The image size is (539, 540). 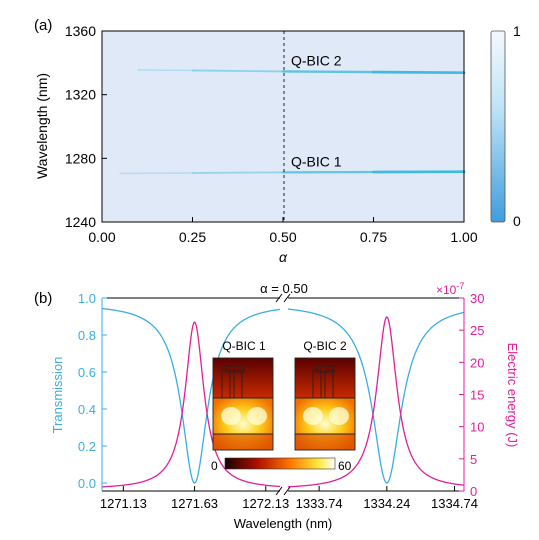 I want to click on panel-b-left-tick-label: 0.6, so click(x=87, y=372).